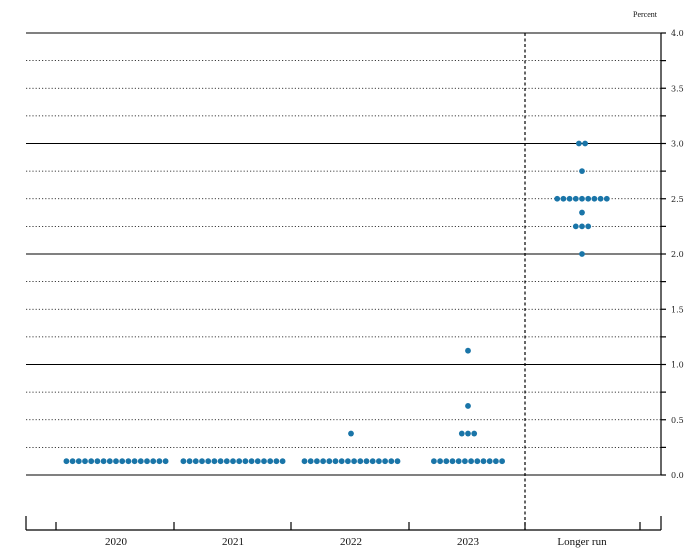  Describe the element at coordinates (677, 199) in the screenshot. I see `y-tick-label: 2.5` at that location.